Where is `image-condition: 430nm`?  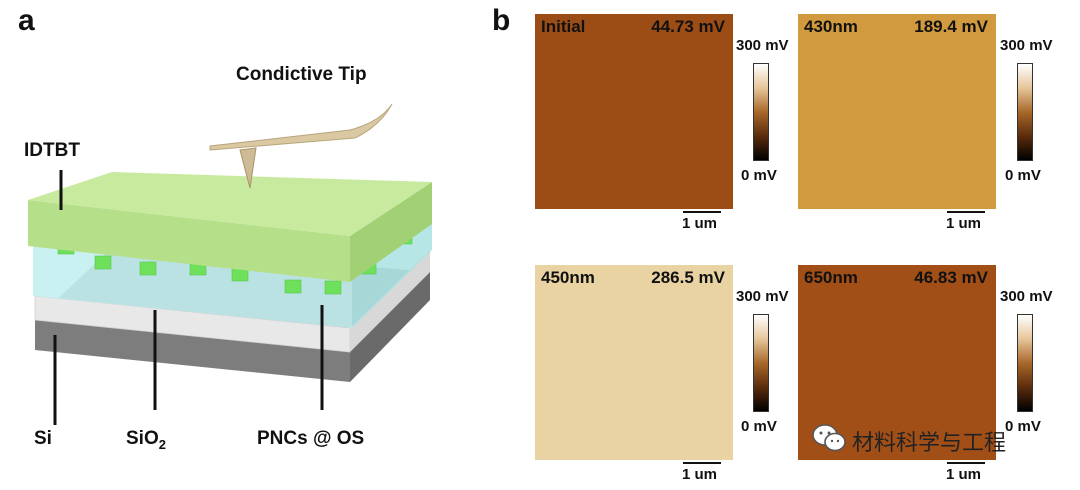 image-condition: 430nm is located at coordinates (831, 26).